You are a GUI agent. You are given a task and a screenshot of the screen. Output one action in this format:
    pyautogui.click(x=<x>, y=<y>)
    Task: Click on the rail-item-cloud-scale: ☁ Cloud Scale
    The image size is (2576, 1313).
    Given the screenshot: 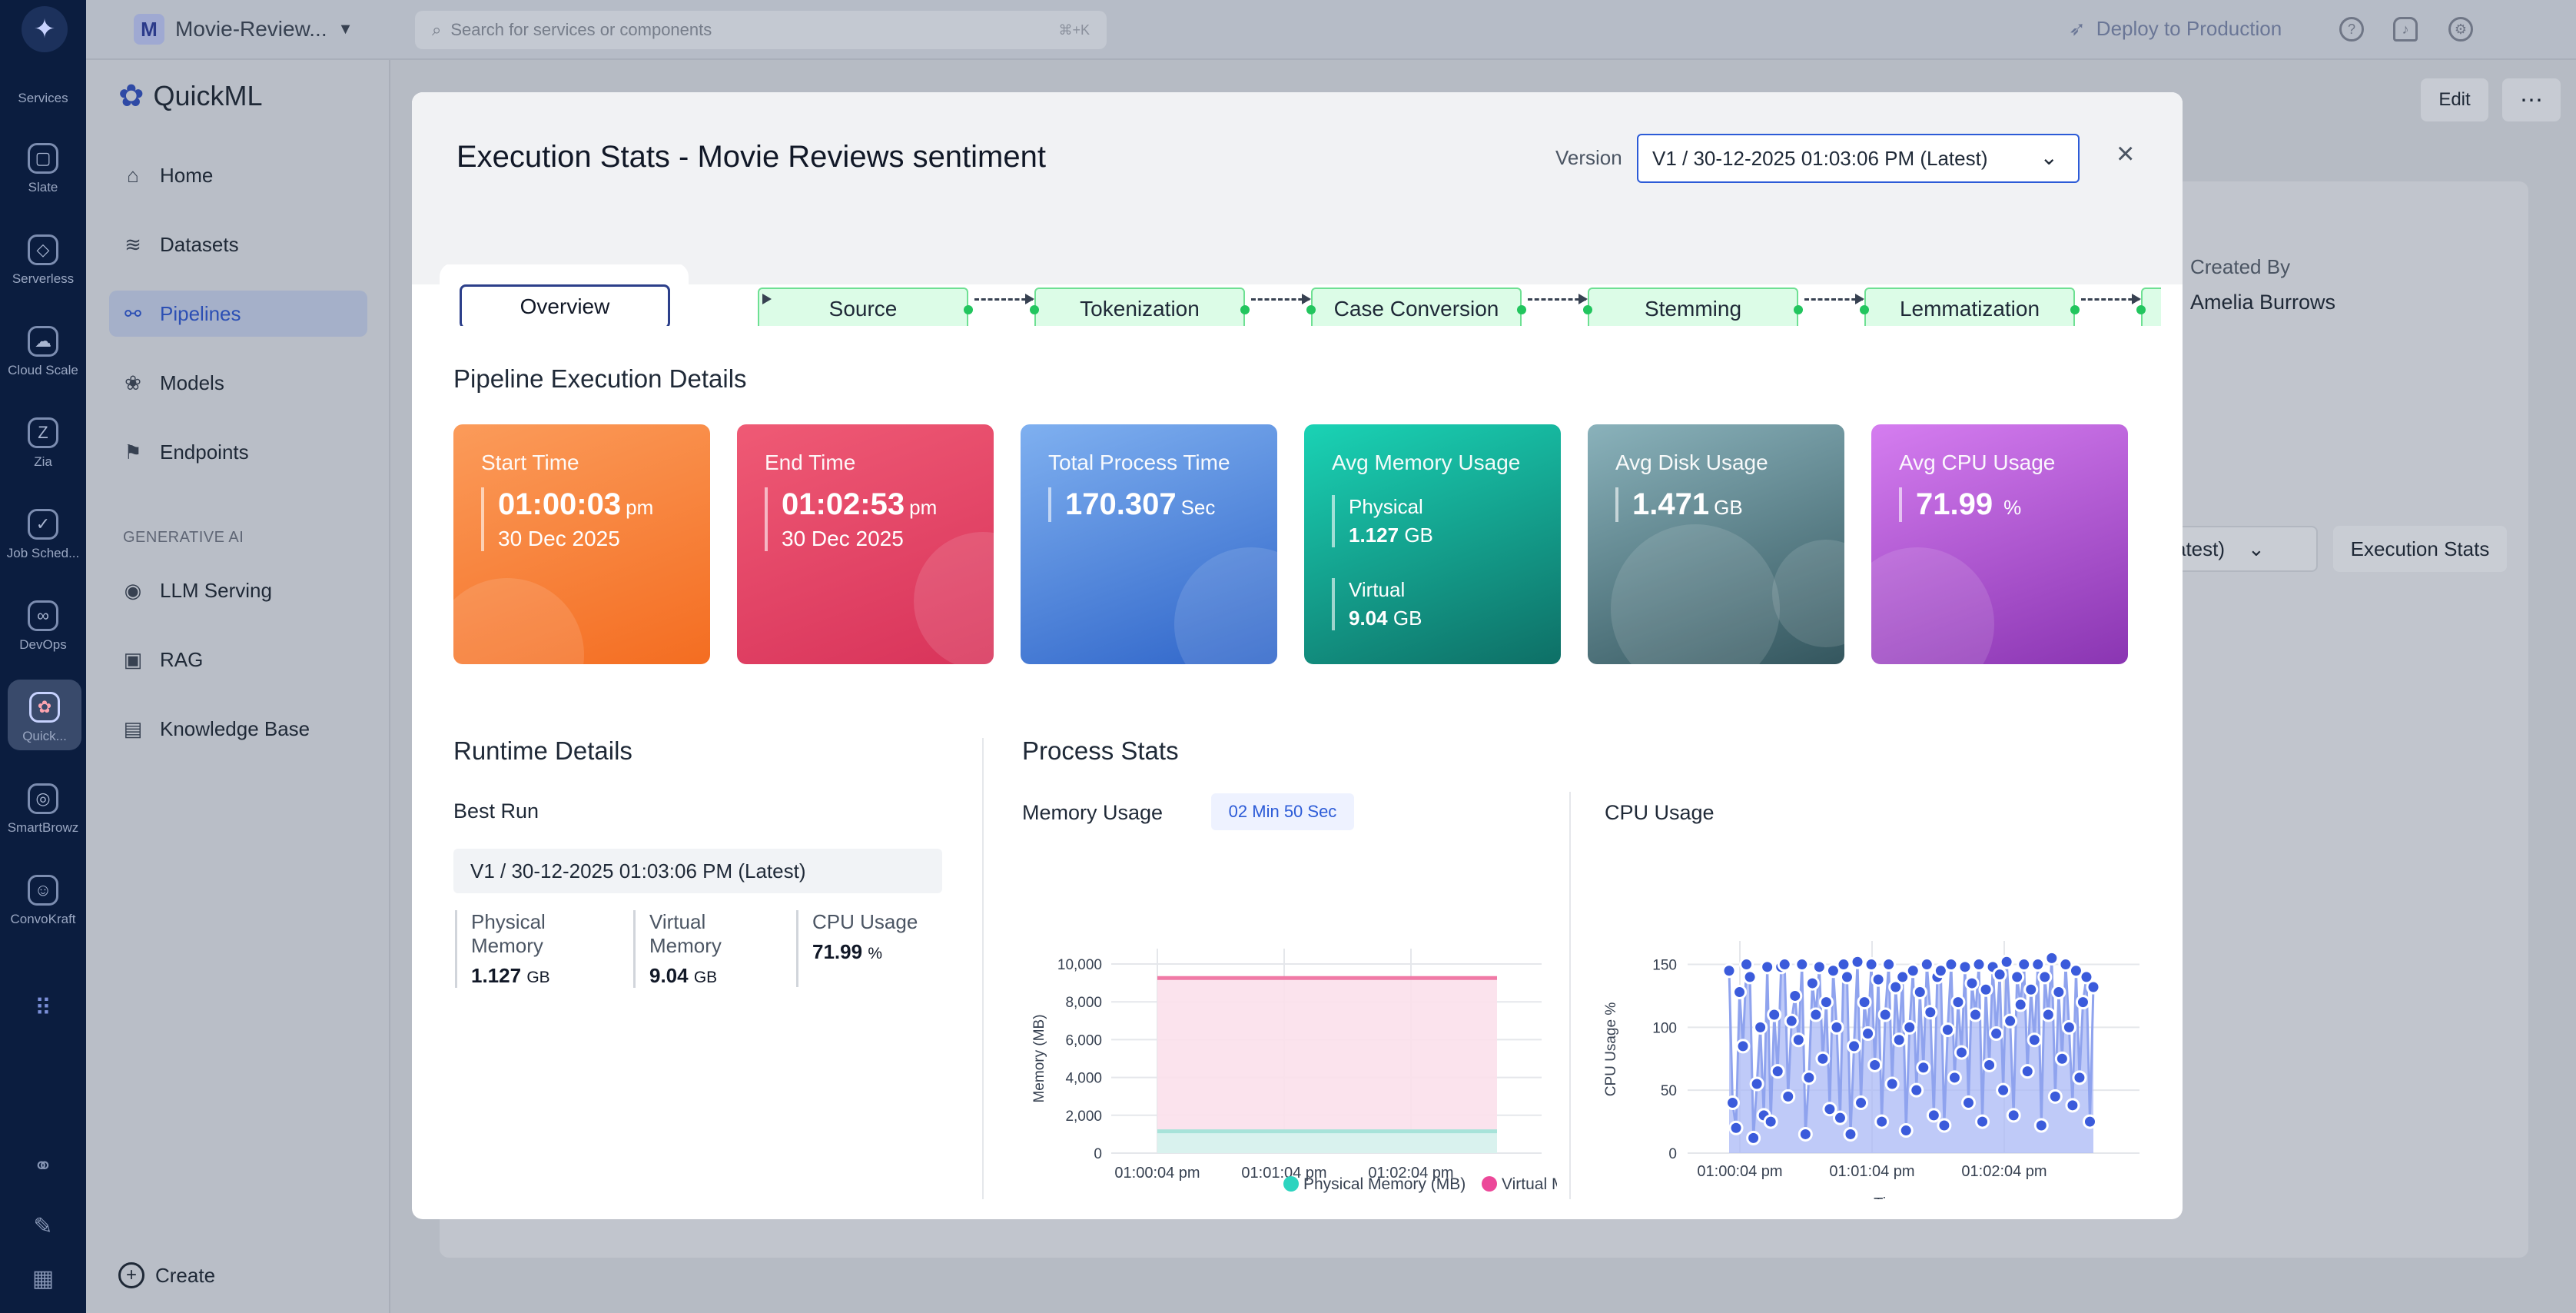 What is the action you would take?
    pyautogui.click(x=43, y=352)
    